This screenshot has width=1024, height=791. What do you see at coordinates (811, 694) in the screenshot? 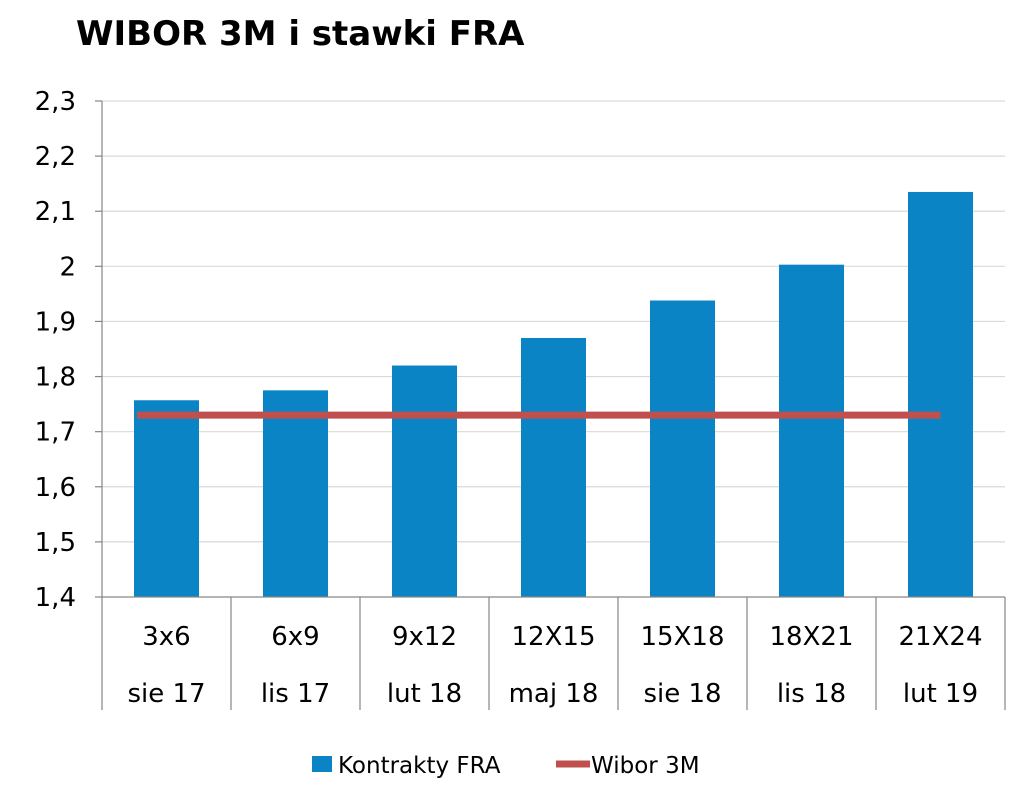
I see `x-category-sublabel: lis 18` at bounding box center [811, 694].